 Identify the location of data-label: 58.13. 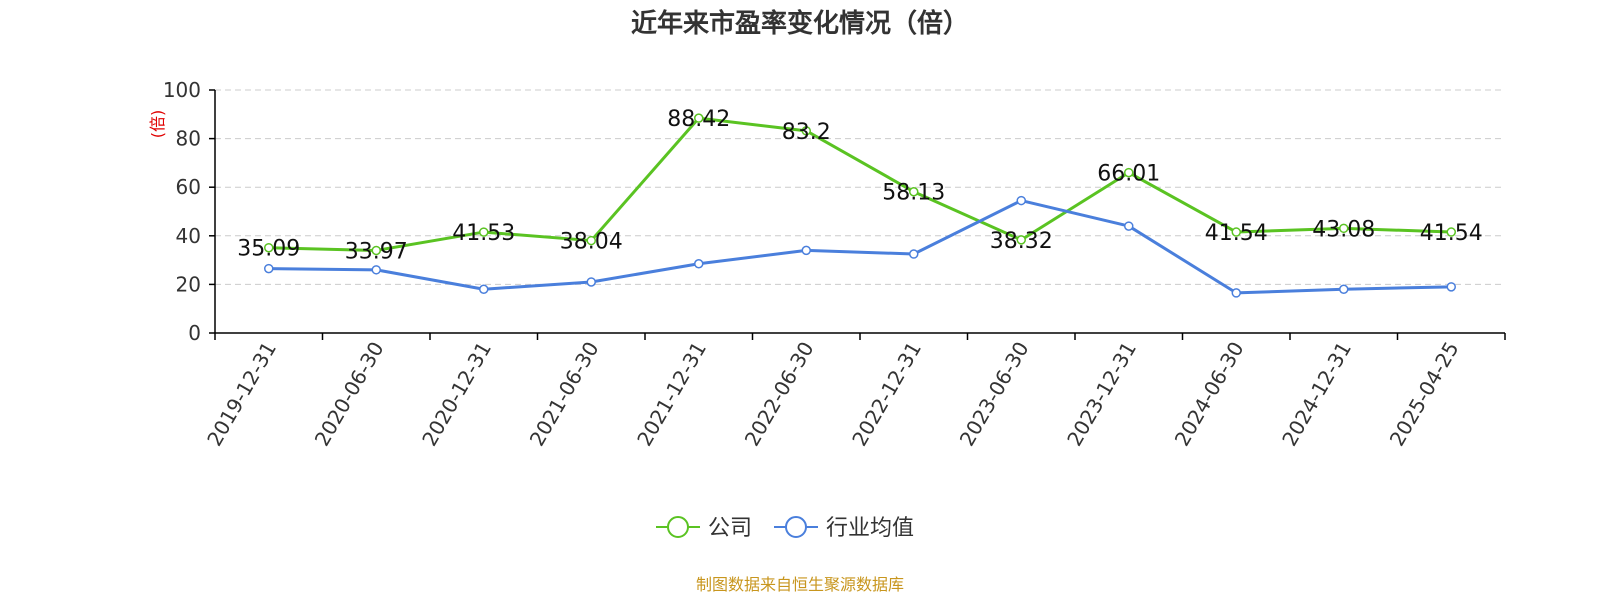
(913, 193).